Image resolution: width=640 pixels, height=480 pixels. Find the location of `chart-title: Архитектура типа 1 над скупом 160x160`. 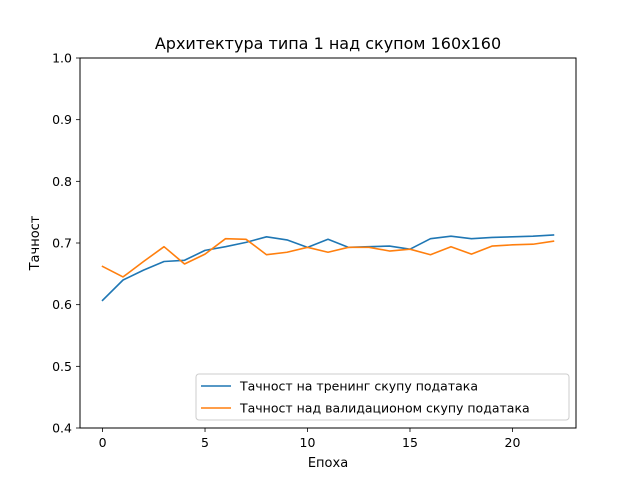

chart-title: Архитектура типа 1 над скупом 160x160 is located at coordinates (328, 43).